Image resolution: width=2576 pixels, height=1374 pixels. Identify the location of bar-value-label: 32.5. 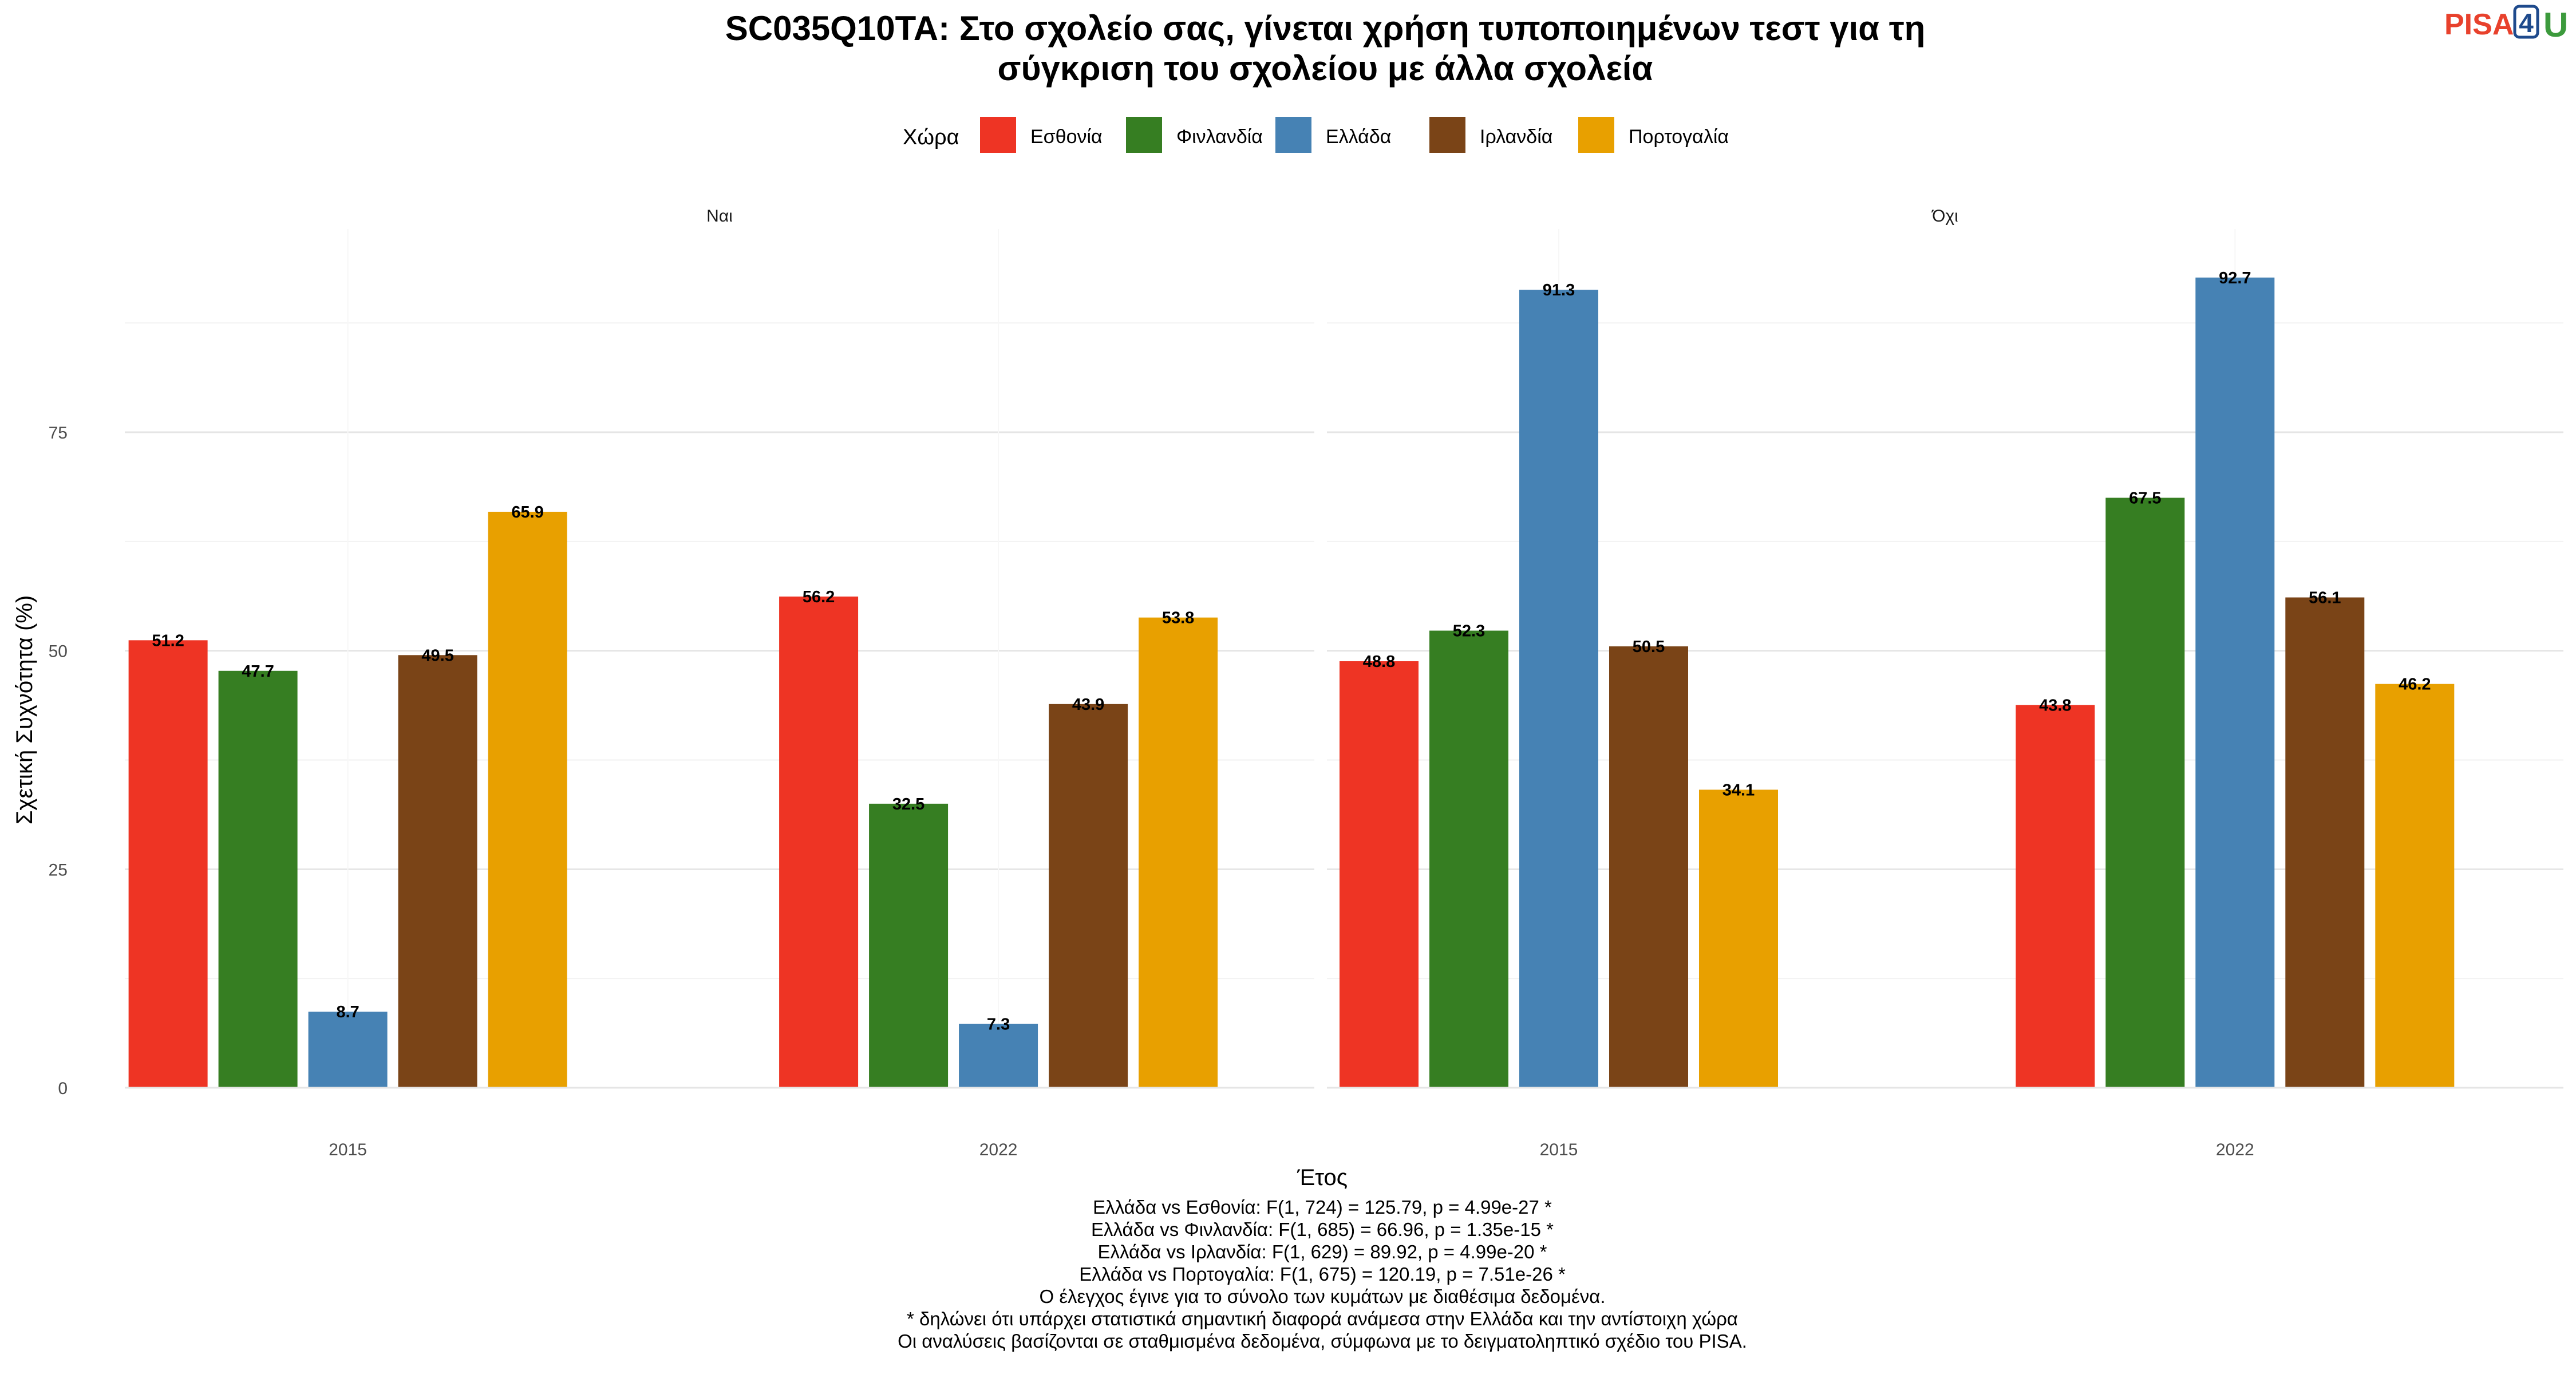
(908, 804).